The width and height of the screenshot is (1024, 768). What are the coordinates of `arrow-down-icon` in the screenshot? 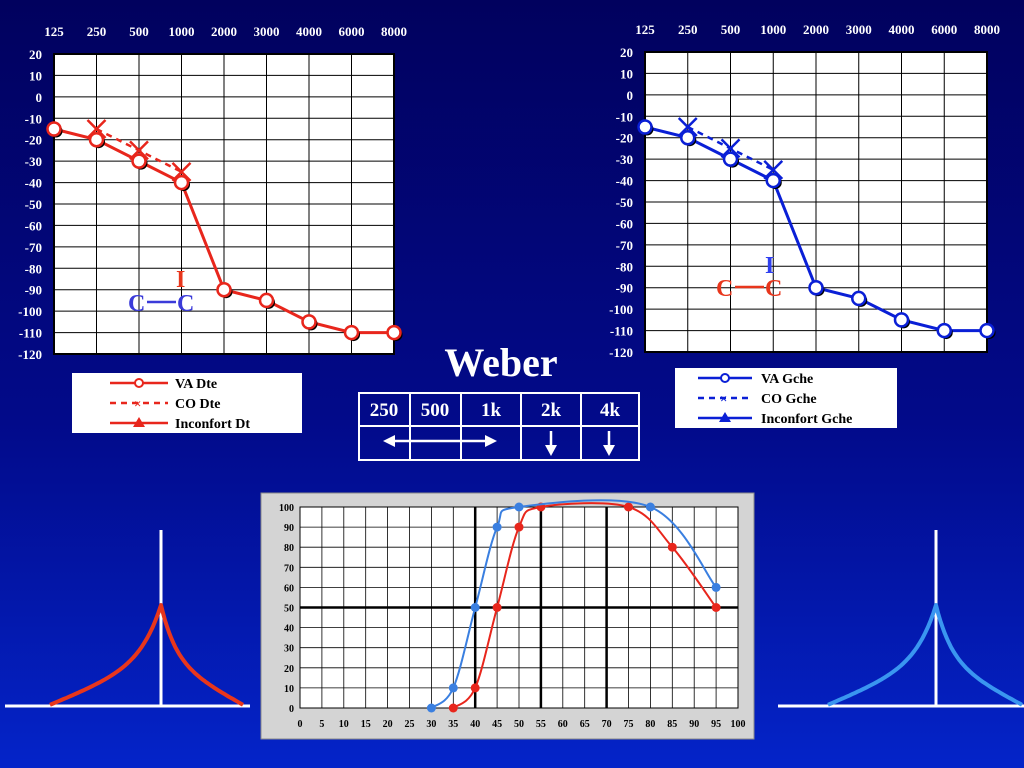 It's located at (551, 443).